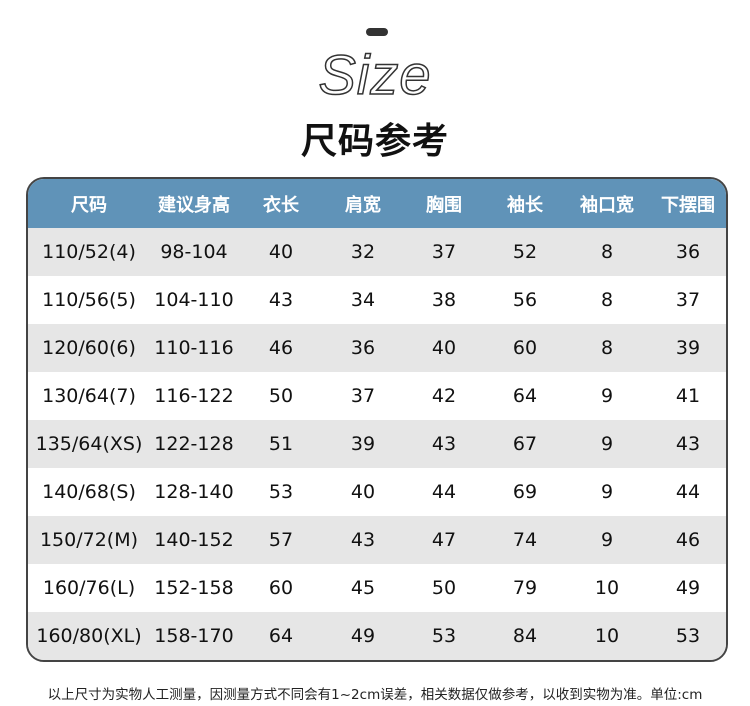 Image resolution: width=750 pixels, height=706 pixels. I want to click on column-header: 肩宽, so click(363, 205).